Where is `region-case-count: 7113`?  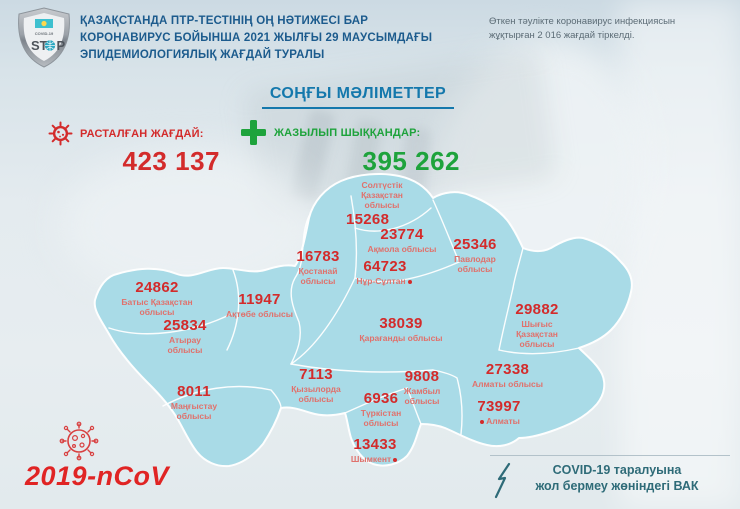
region-case-count: 7113 is located at coordinates (316, 374).